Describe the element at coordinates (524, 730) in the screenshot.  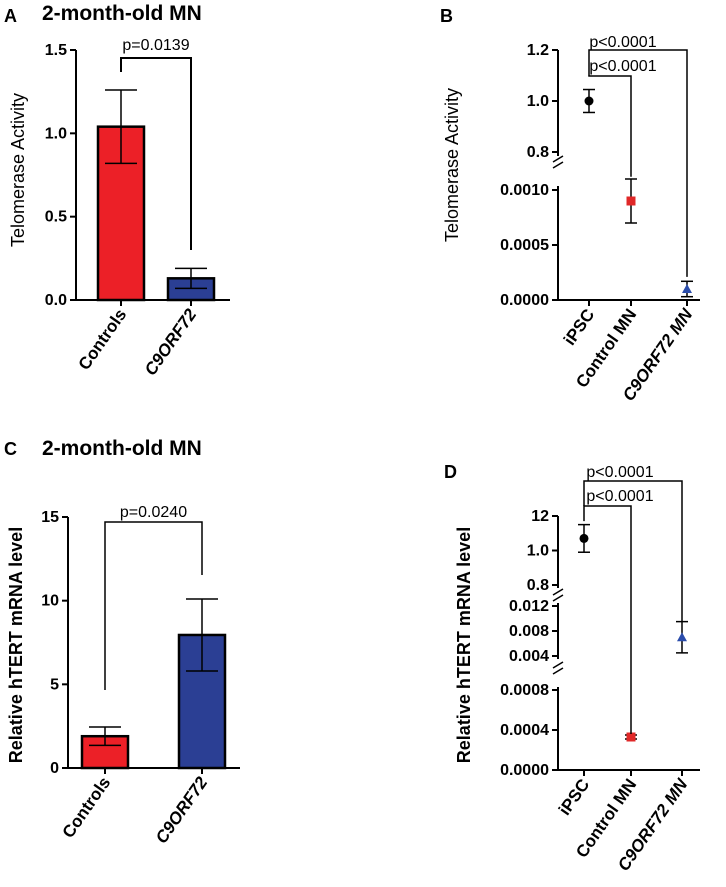
I see `y-tick-label: 0.0004` at that location.